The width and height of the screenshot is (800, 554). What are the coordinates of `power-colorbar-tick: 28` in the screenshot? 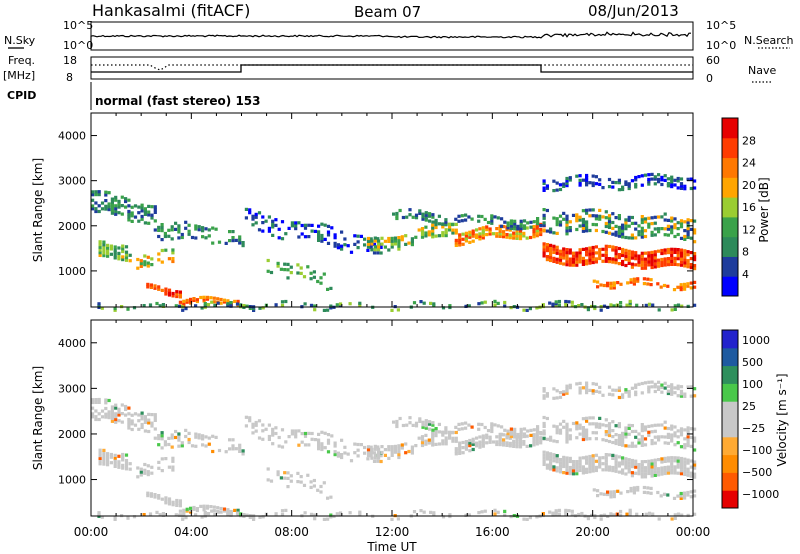 It's located at (749, 140).